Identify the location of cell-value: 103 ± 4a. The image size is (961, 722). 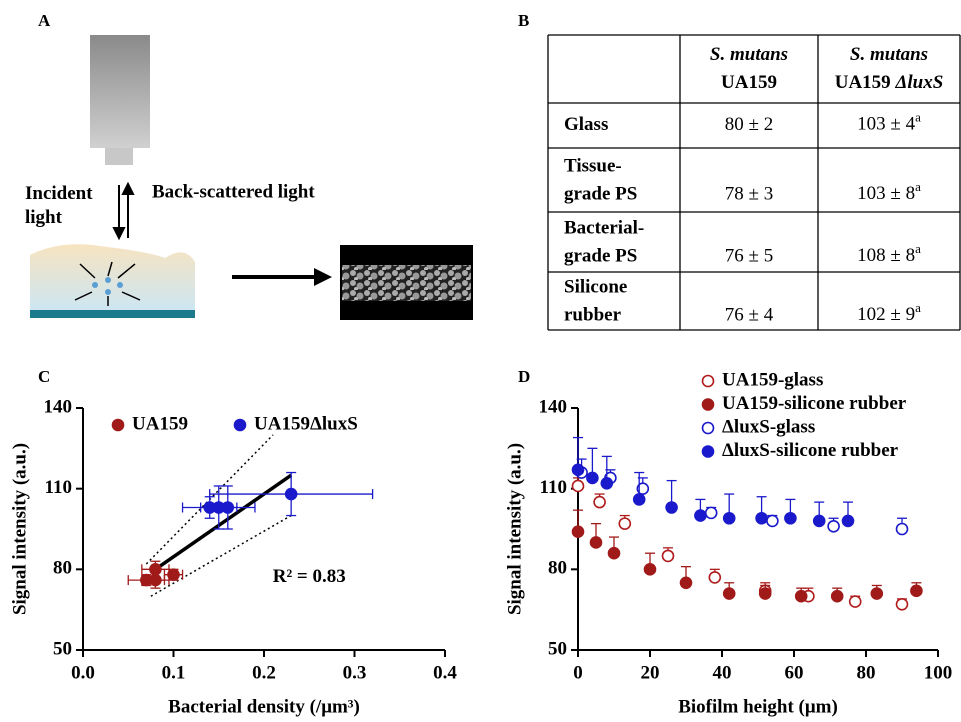
(889, 121).